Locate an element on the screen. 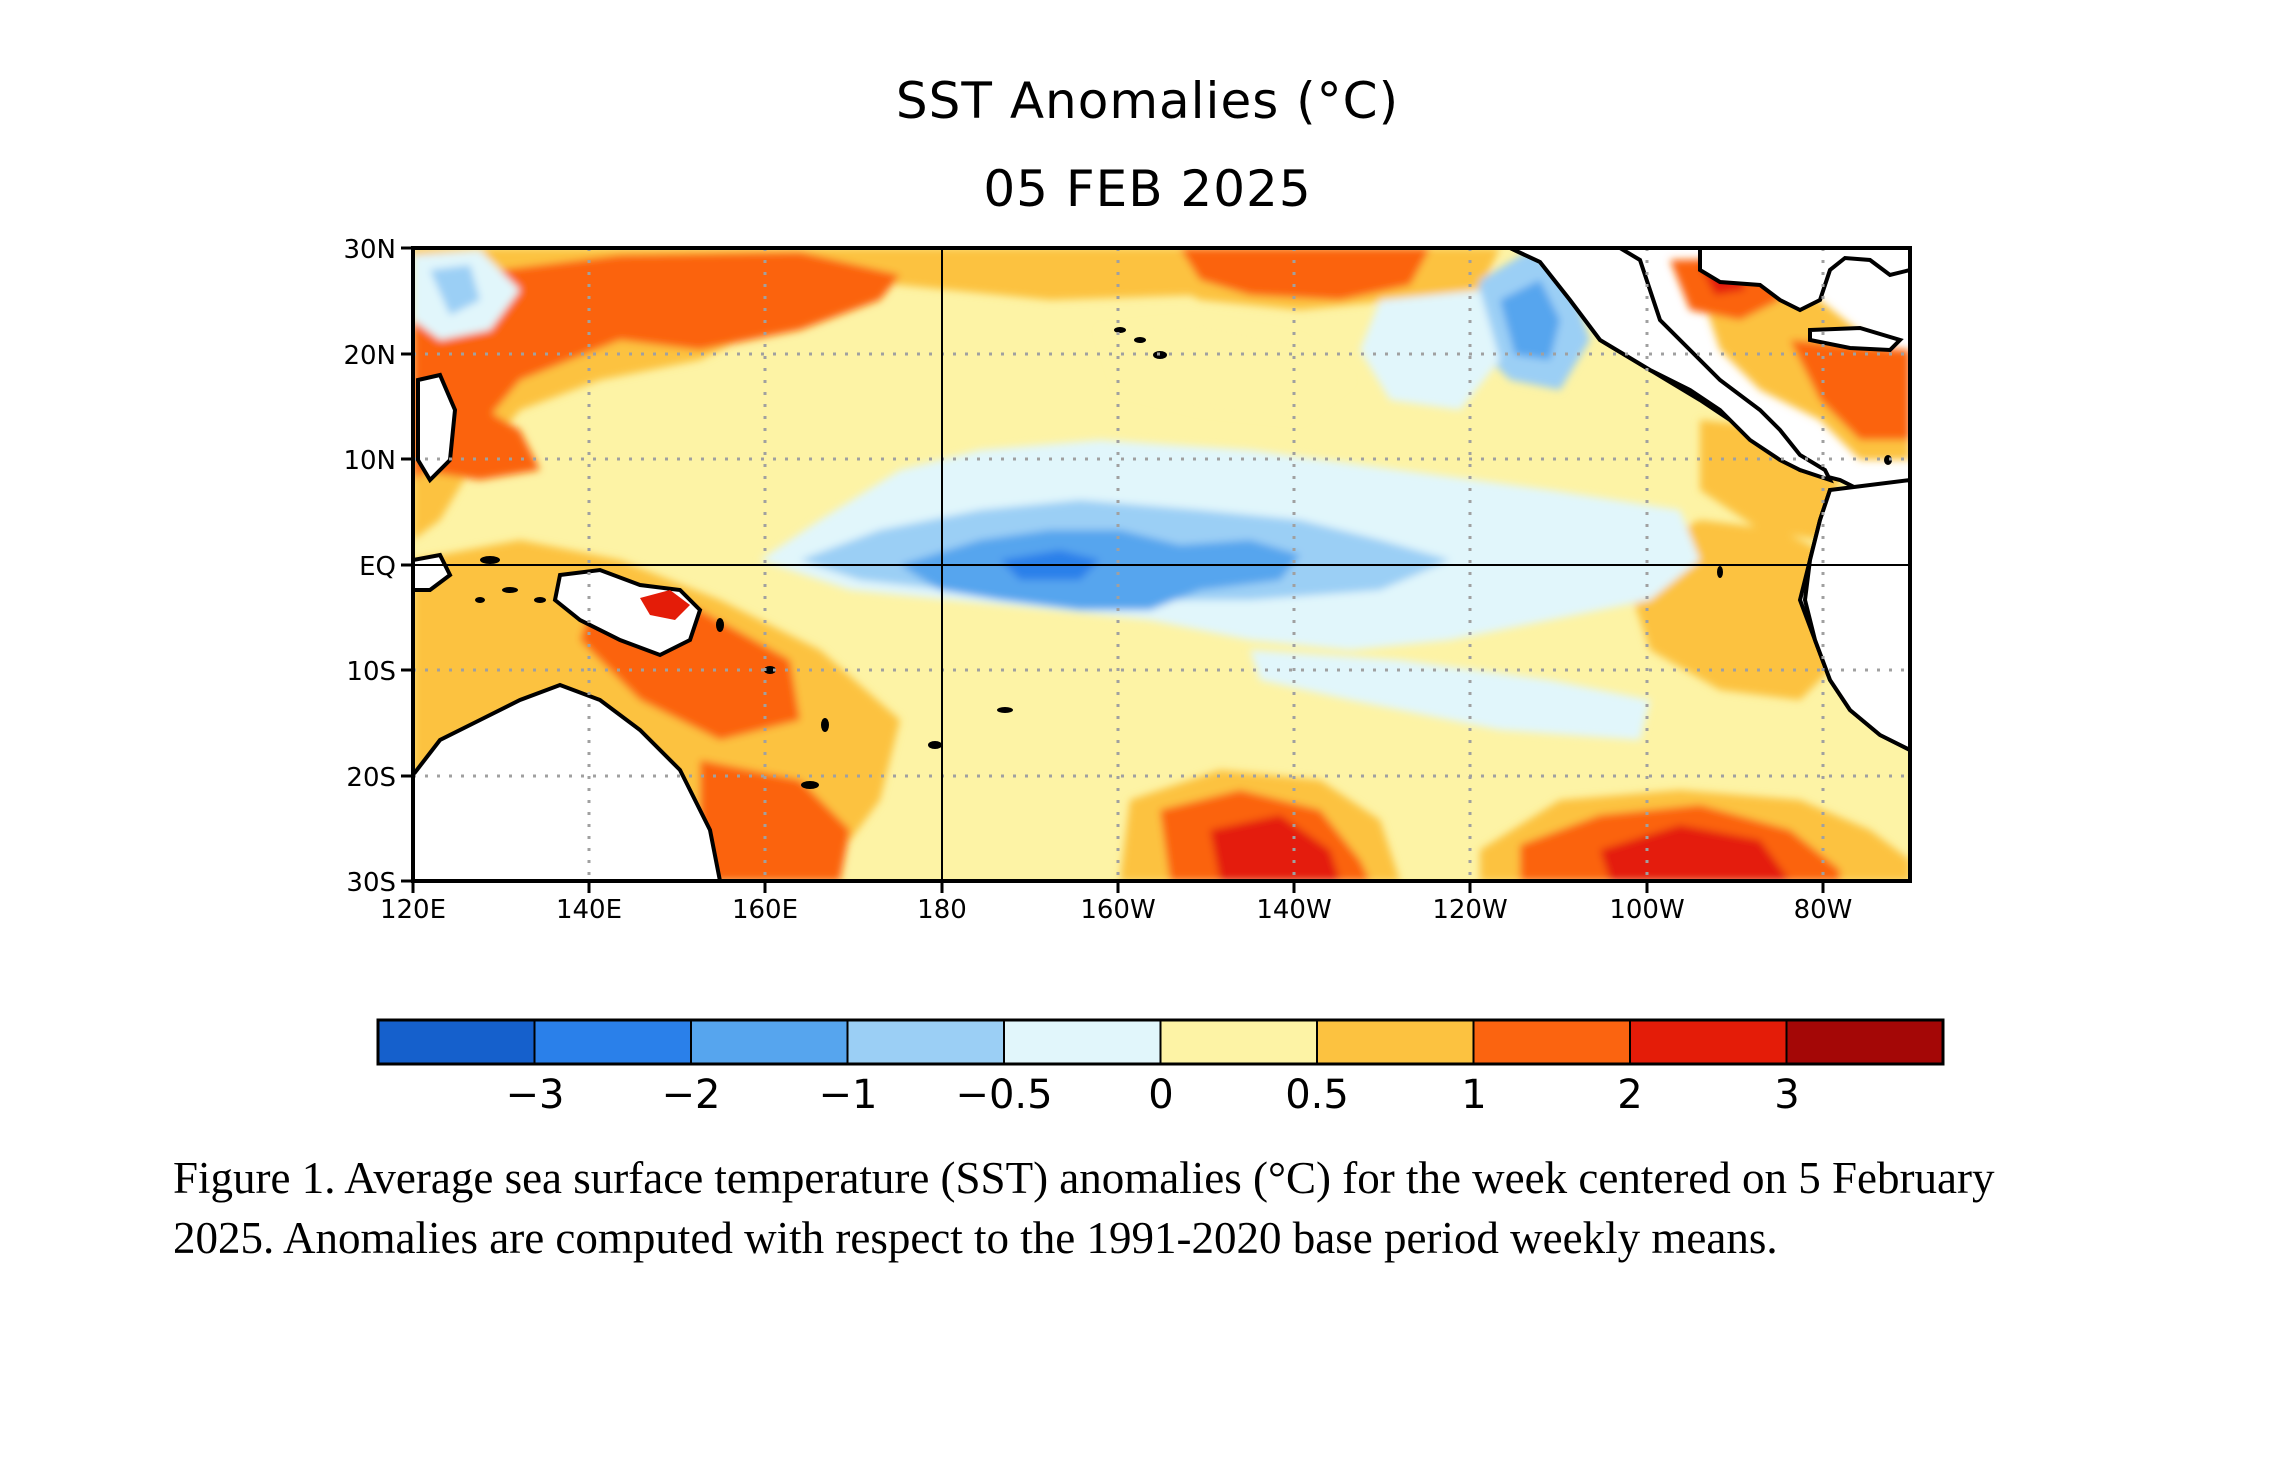 The image size is (2295, 1484). colorbar-tick: 1 is located at coordinates (1473, 1095).